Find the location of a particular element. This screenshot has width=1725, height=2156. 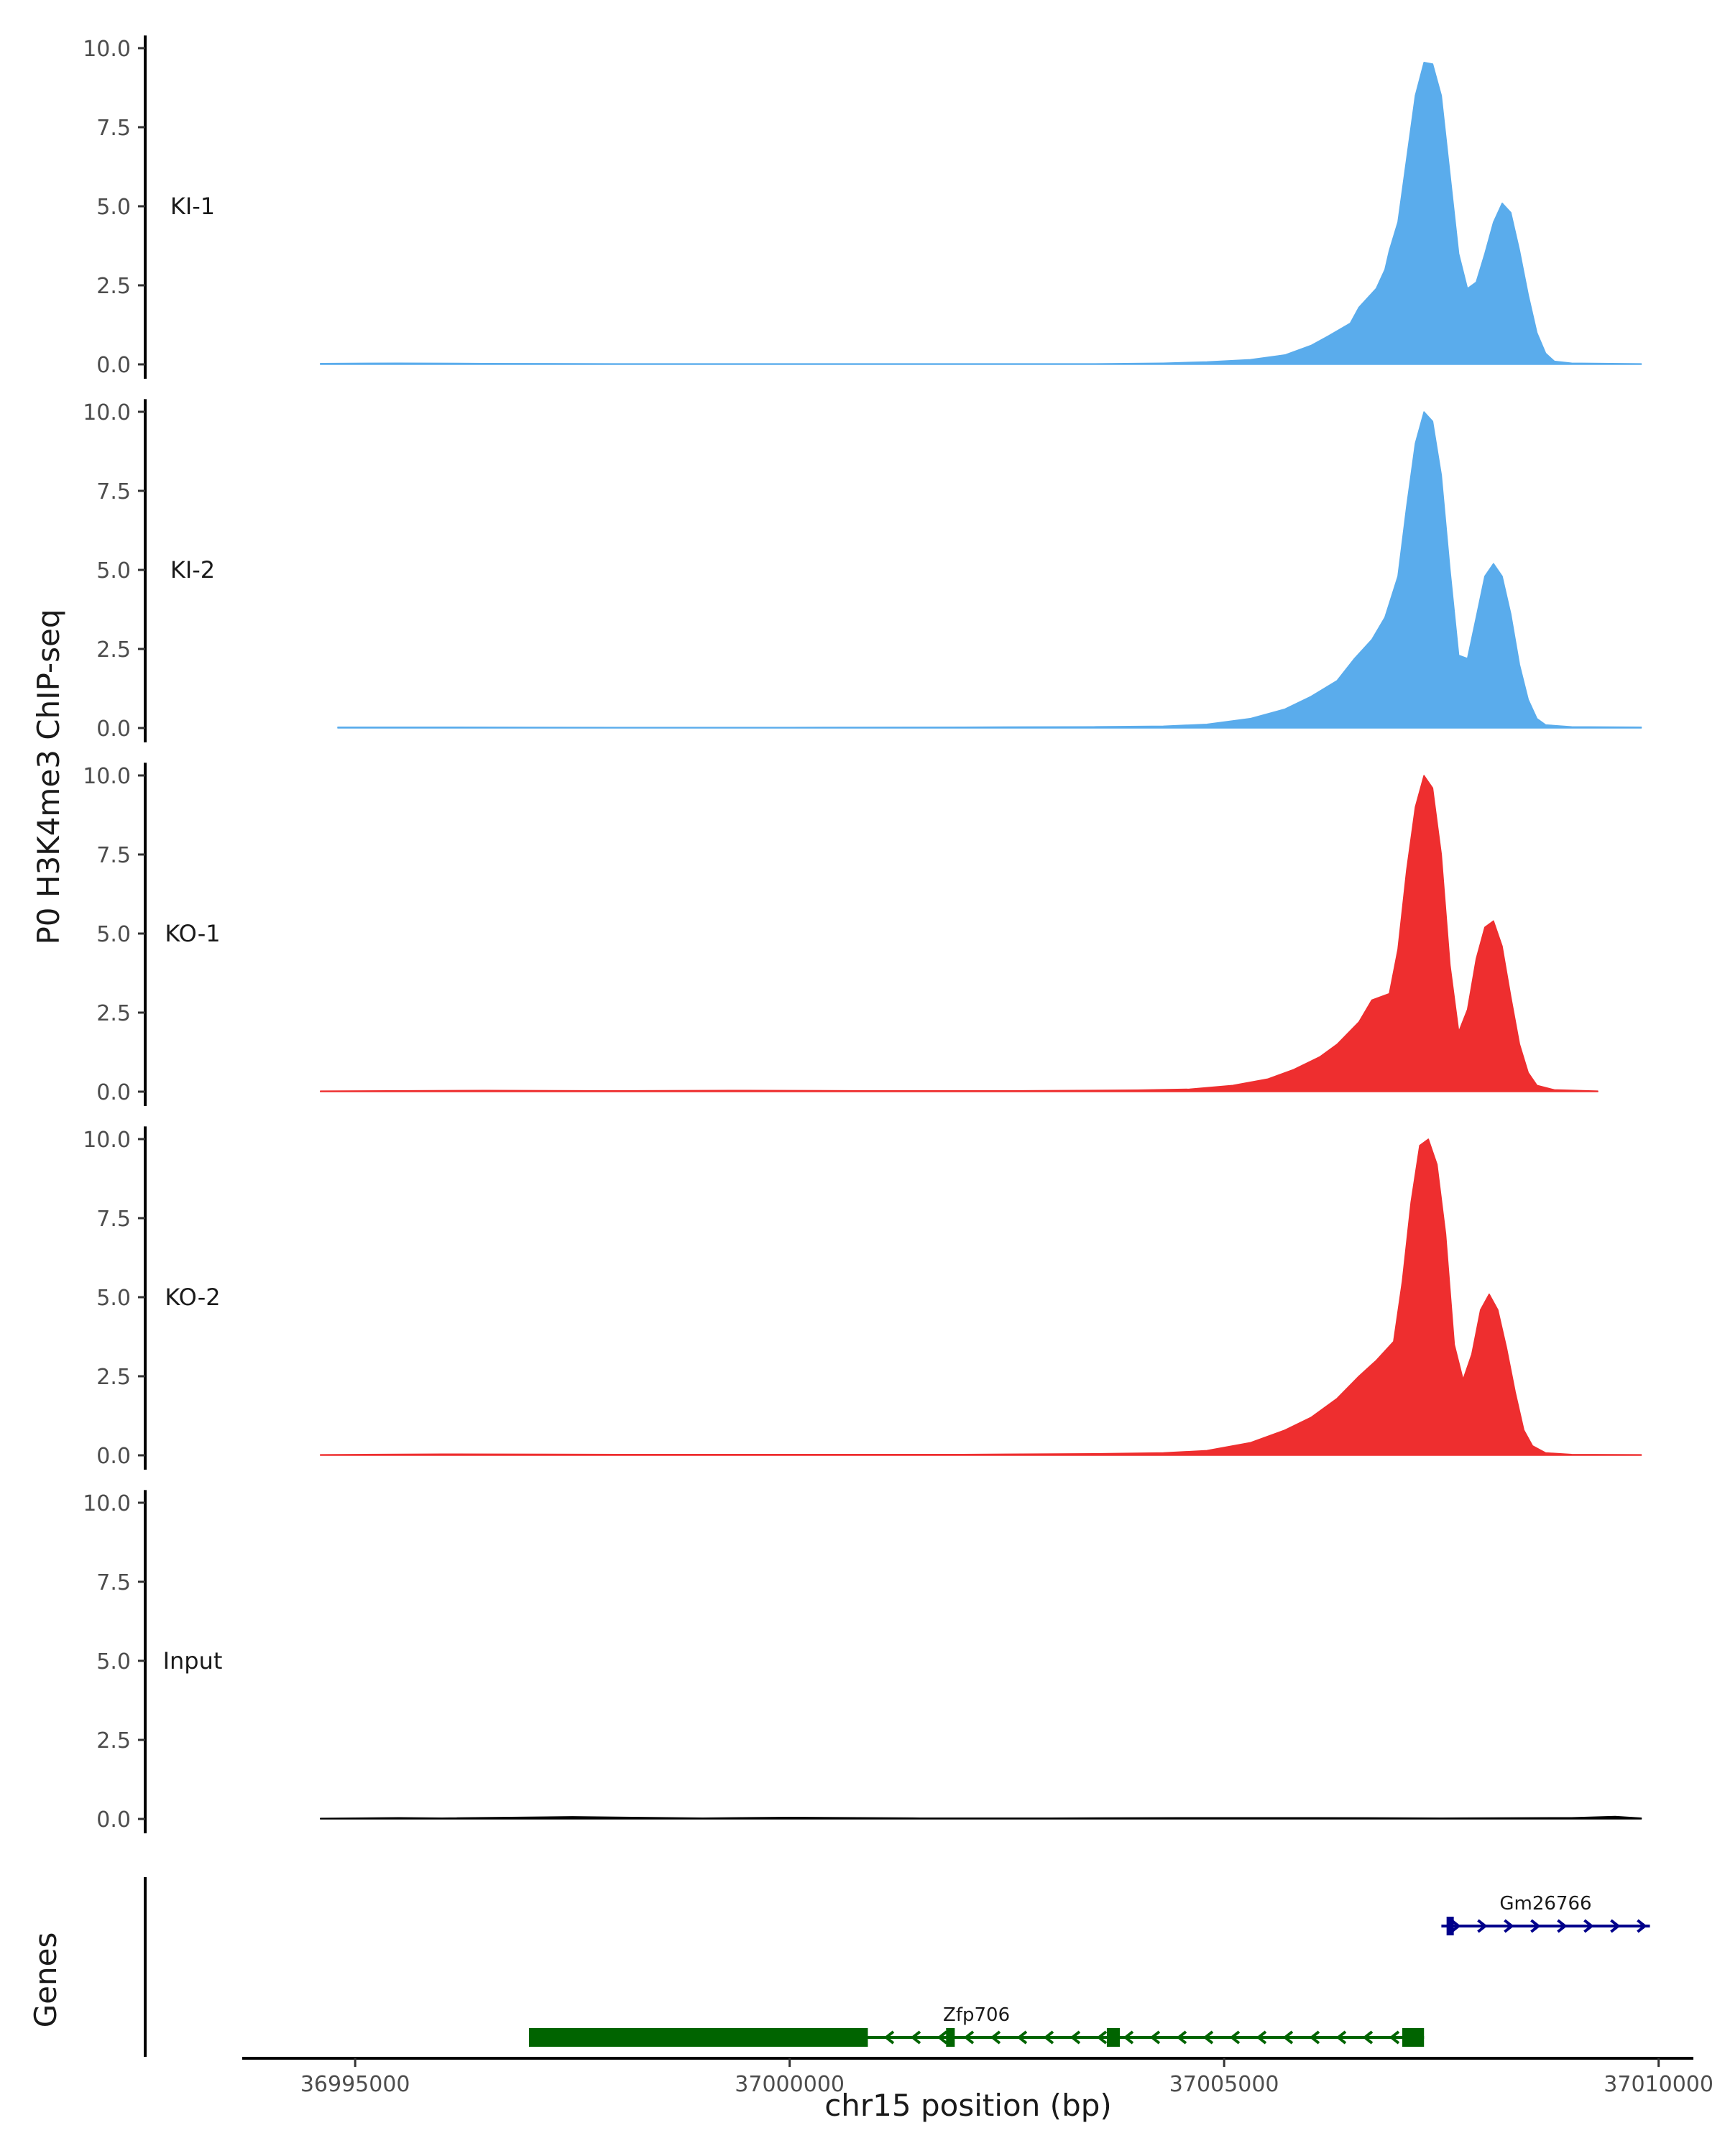

x-axis-title: chr15 position (bp) is located at coordinates (968, 2105).